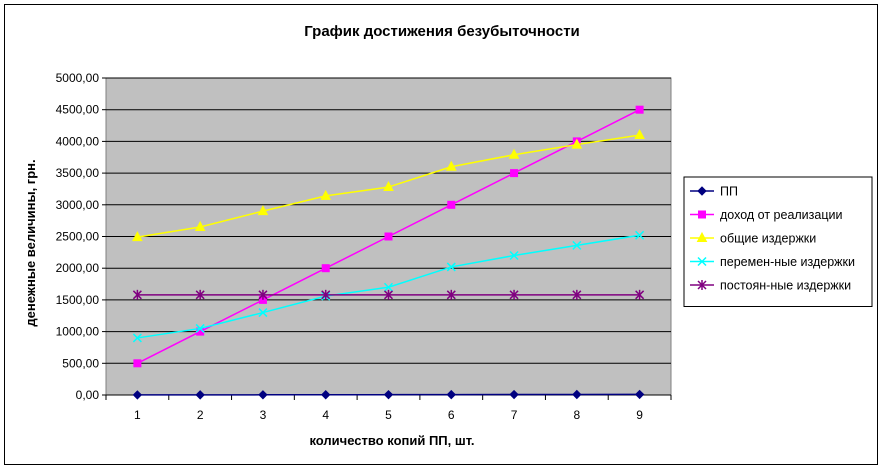  I want to click on data-point-s3-8-stroke, so click(640, 235).